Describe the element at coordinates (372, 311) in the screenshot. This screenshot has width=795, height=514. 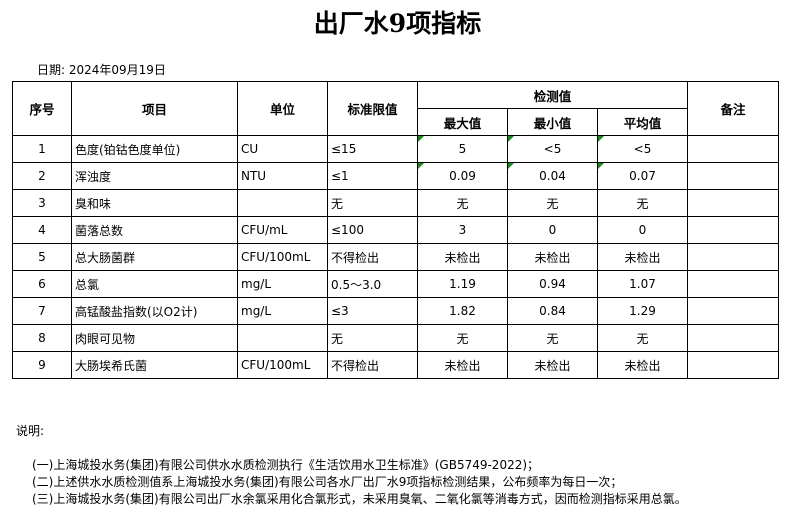
I see `cell-limit: ≤3` at that location.